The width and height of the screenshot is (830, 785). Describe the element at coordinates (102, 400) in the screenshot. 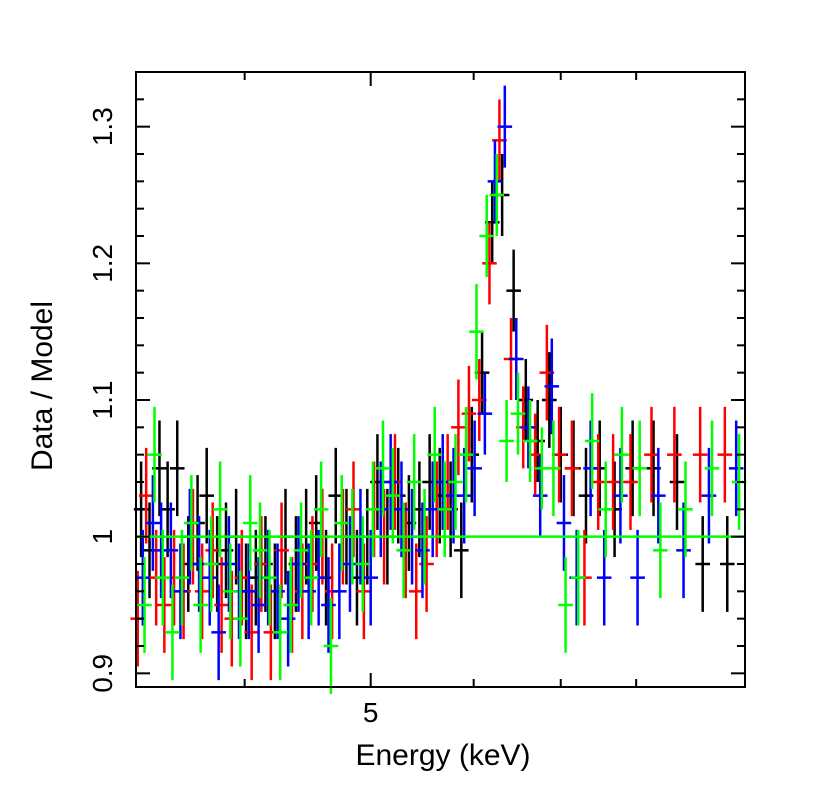

I see `y-tick-label: 1.1` at that location.